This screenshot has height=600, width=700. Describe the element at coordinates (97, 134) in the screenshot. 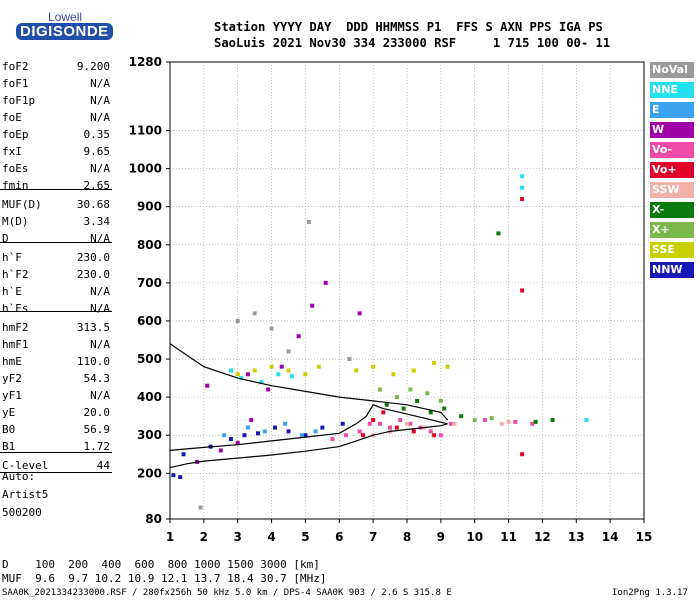

I see `param-value: 0.35` at that location.